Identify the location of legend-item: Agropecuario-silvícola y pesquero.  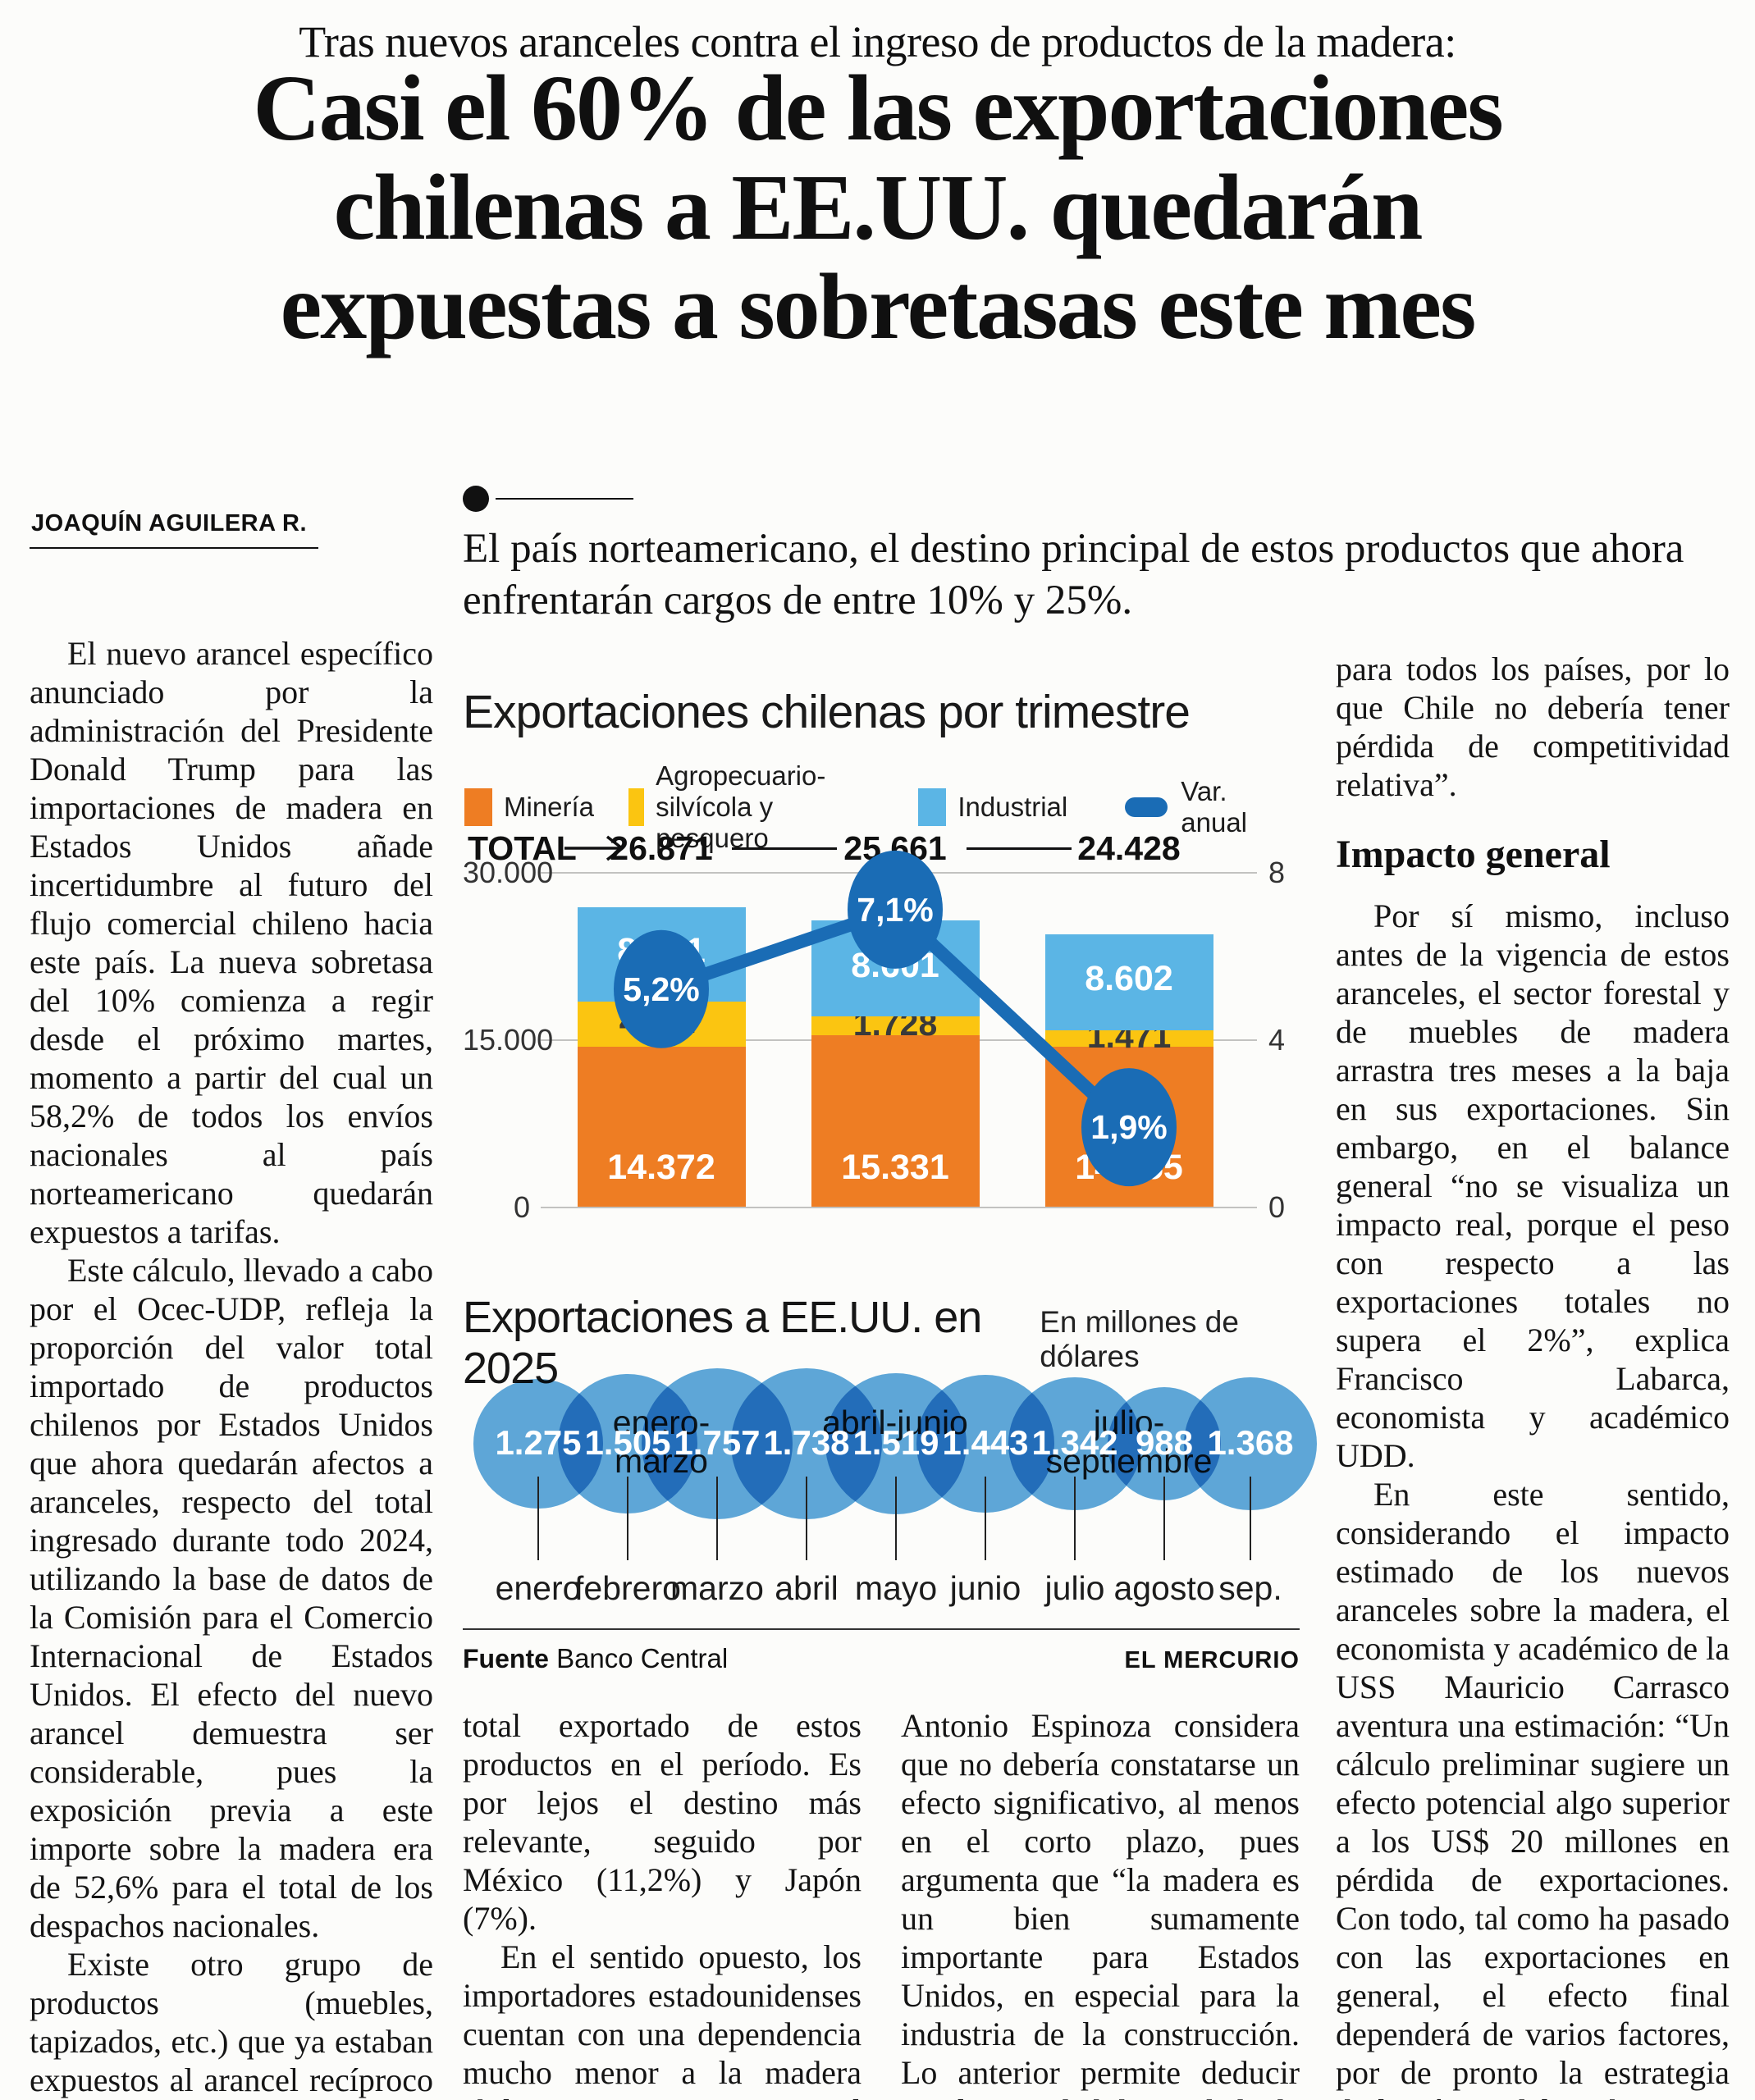
(756, 807).